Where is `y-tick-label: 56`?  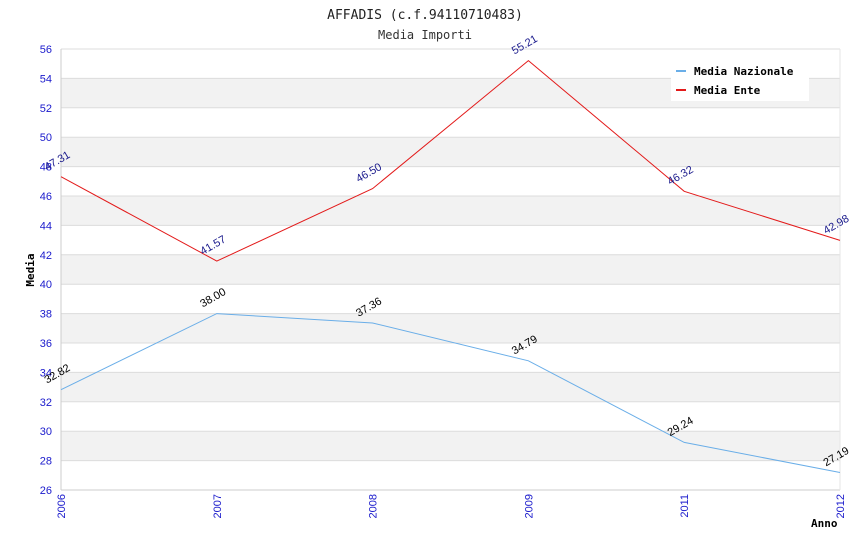 y-tick-label: 56 is located at coordinates (46, 50).